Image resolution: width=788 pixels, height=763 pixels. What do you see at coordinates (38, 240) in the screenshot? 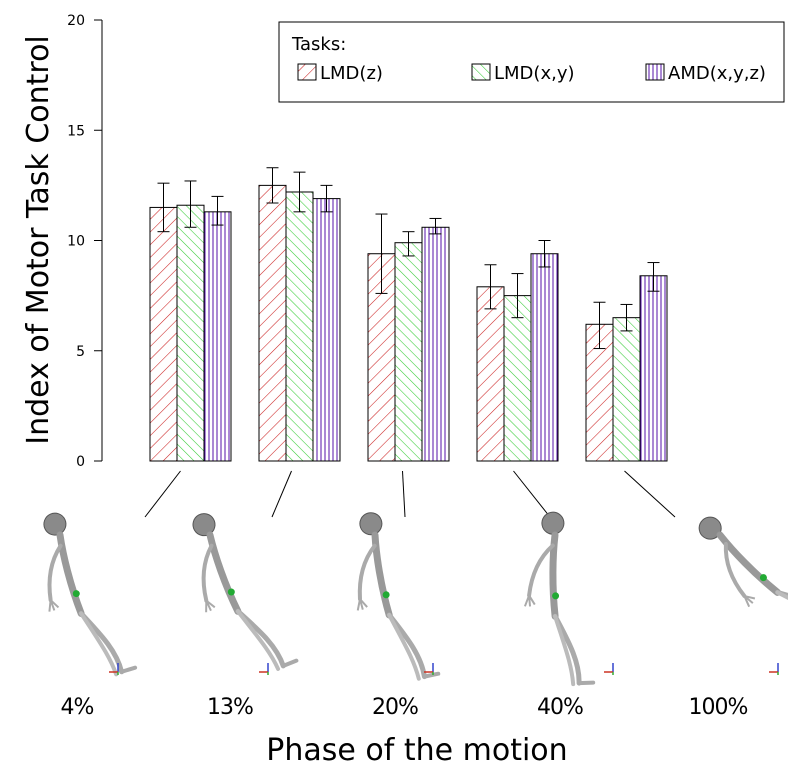
I see `y-axis-label: Index of Motor Task Control` at bounding box center [38, 240].